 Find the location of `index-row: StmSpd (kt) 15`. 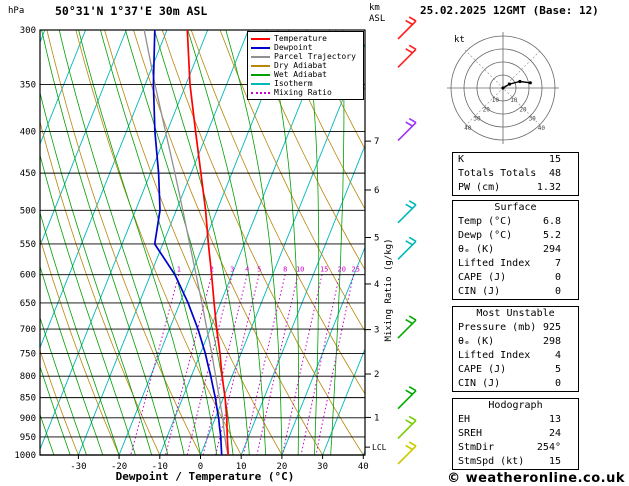

index-row: StmSpd (kt) 15 is located at coordinates (515, 462).